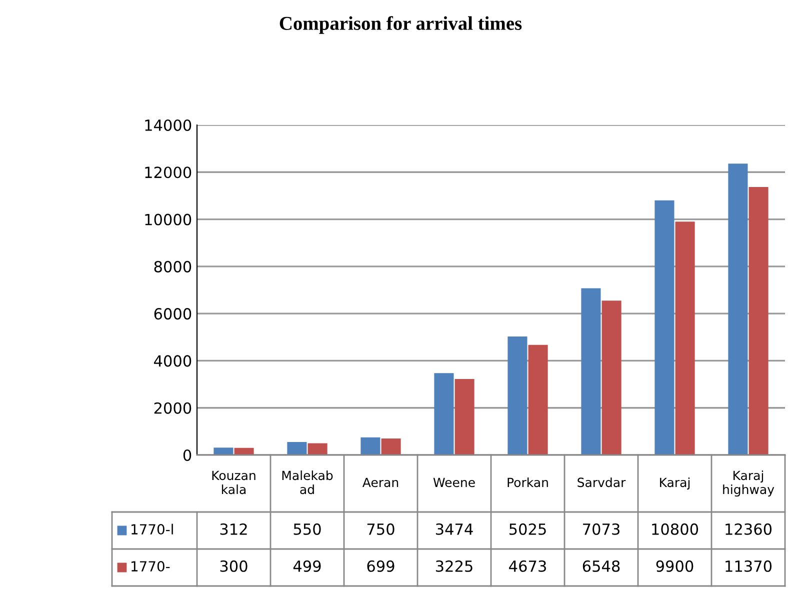 This screenshot has width=801, height=590. I want to click on data-label: 312, so click(233, 529).